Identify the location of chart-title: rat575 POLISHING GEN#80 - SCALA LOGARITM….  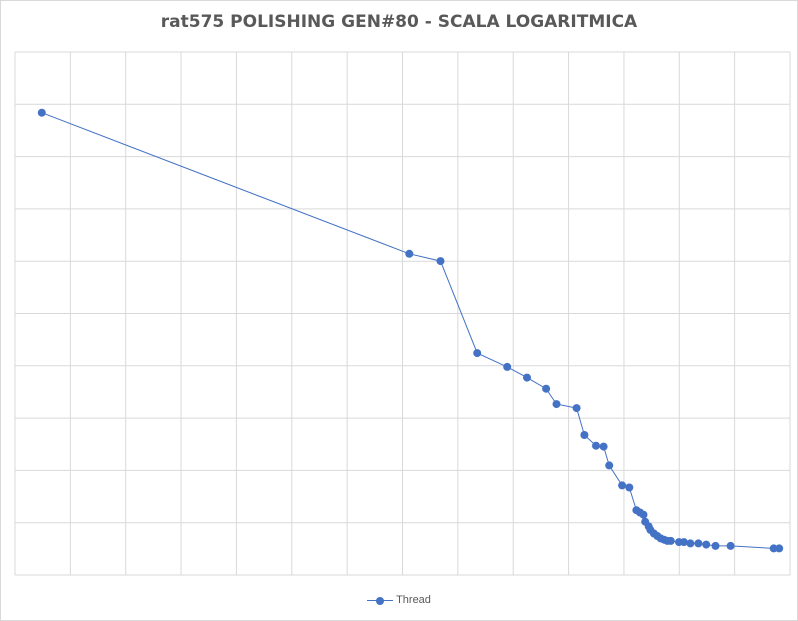
(399, 22).